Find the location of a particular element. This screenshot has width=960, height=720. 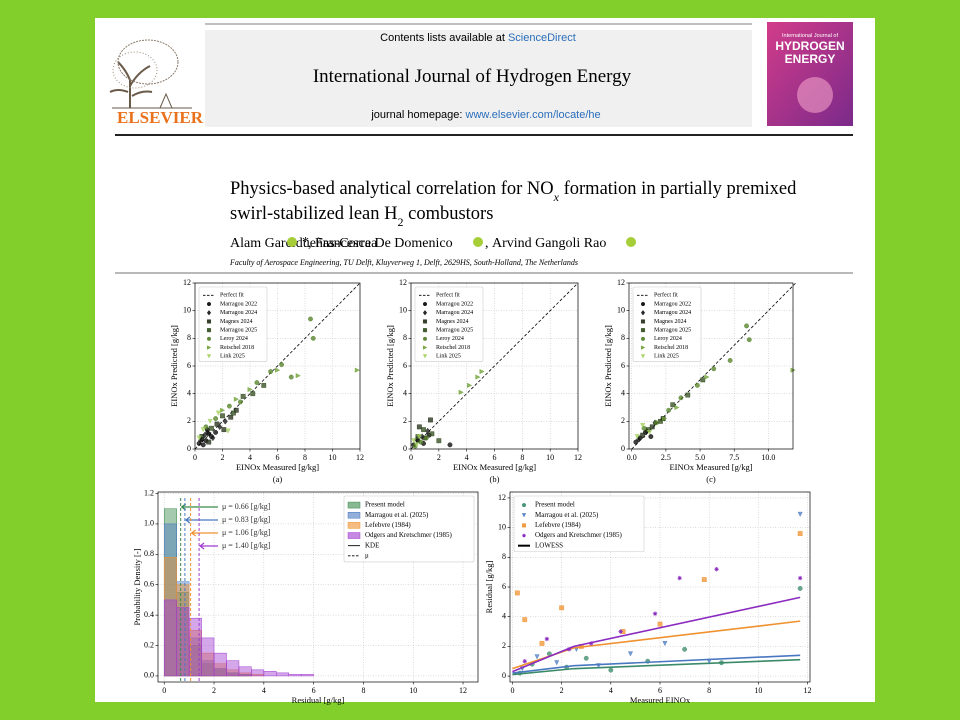

y-tick-label: 0.6 is located at coordinates (149, 584).